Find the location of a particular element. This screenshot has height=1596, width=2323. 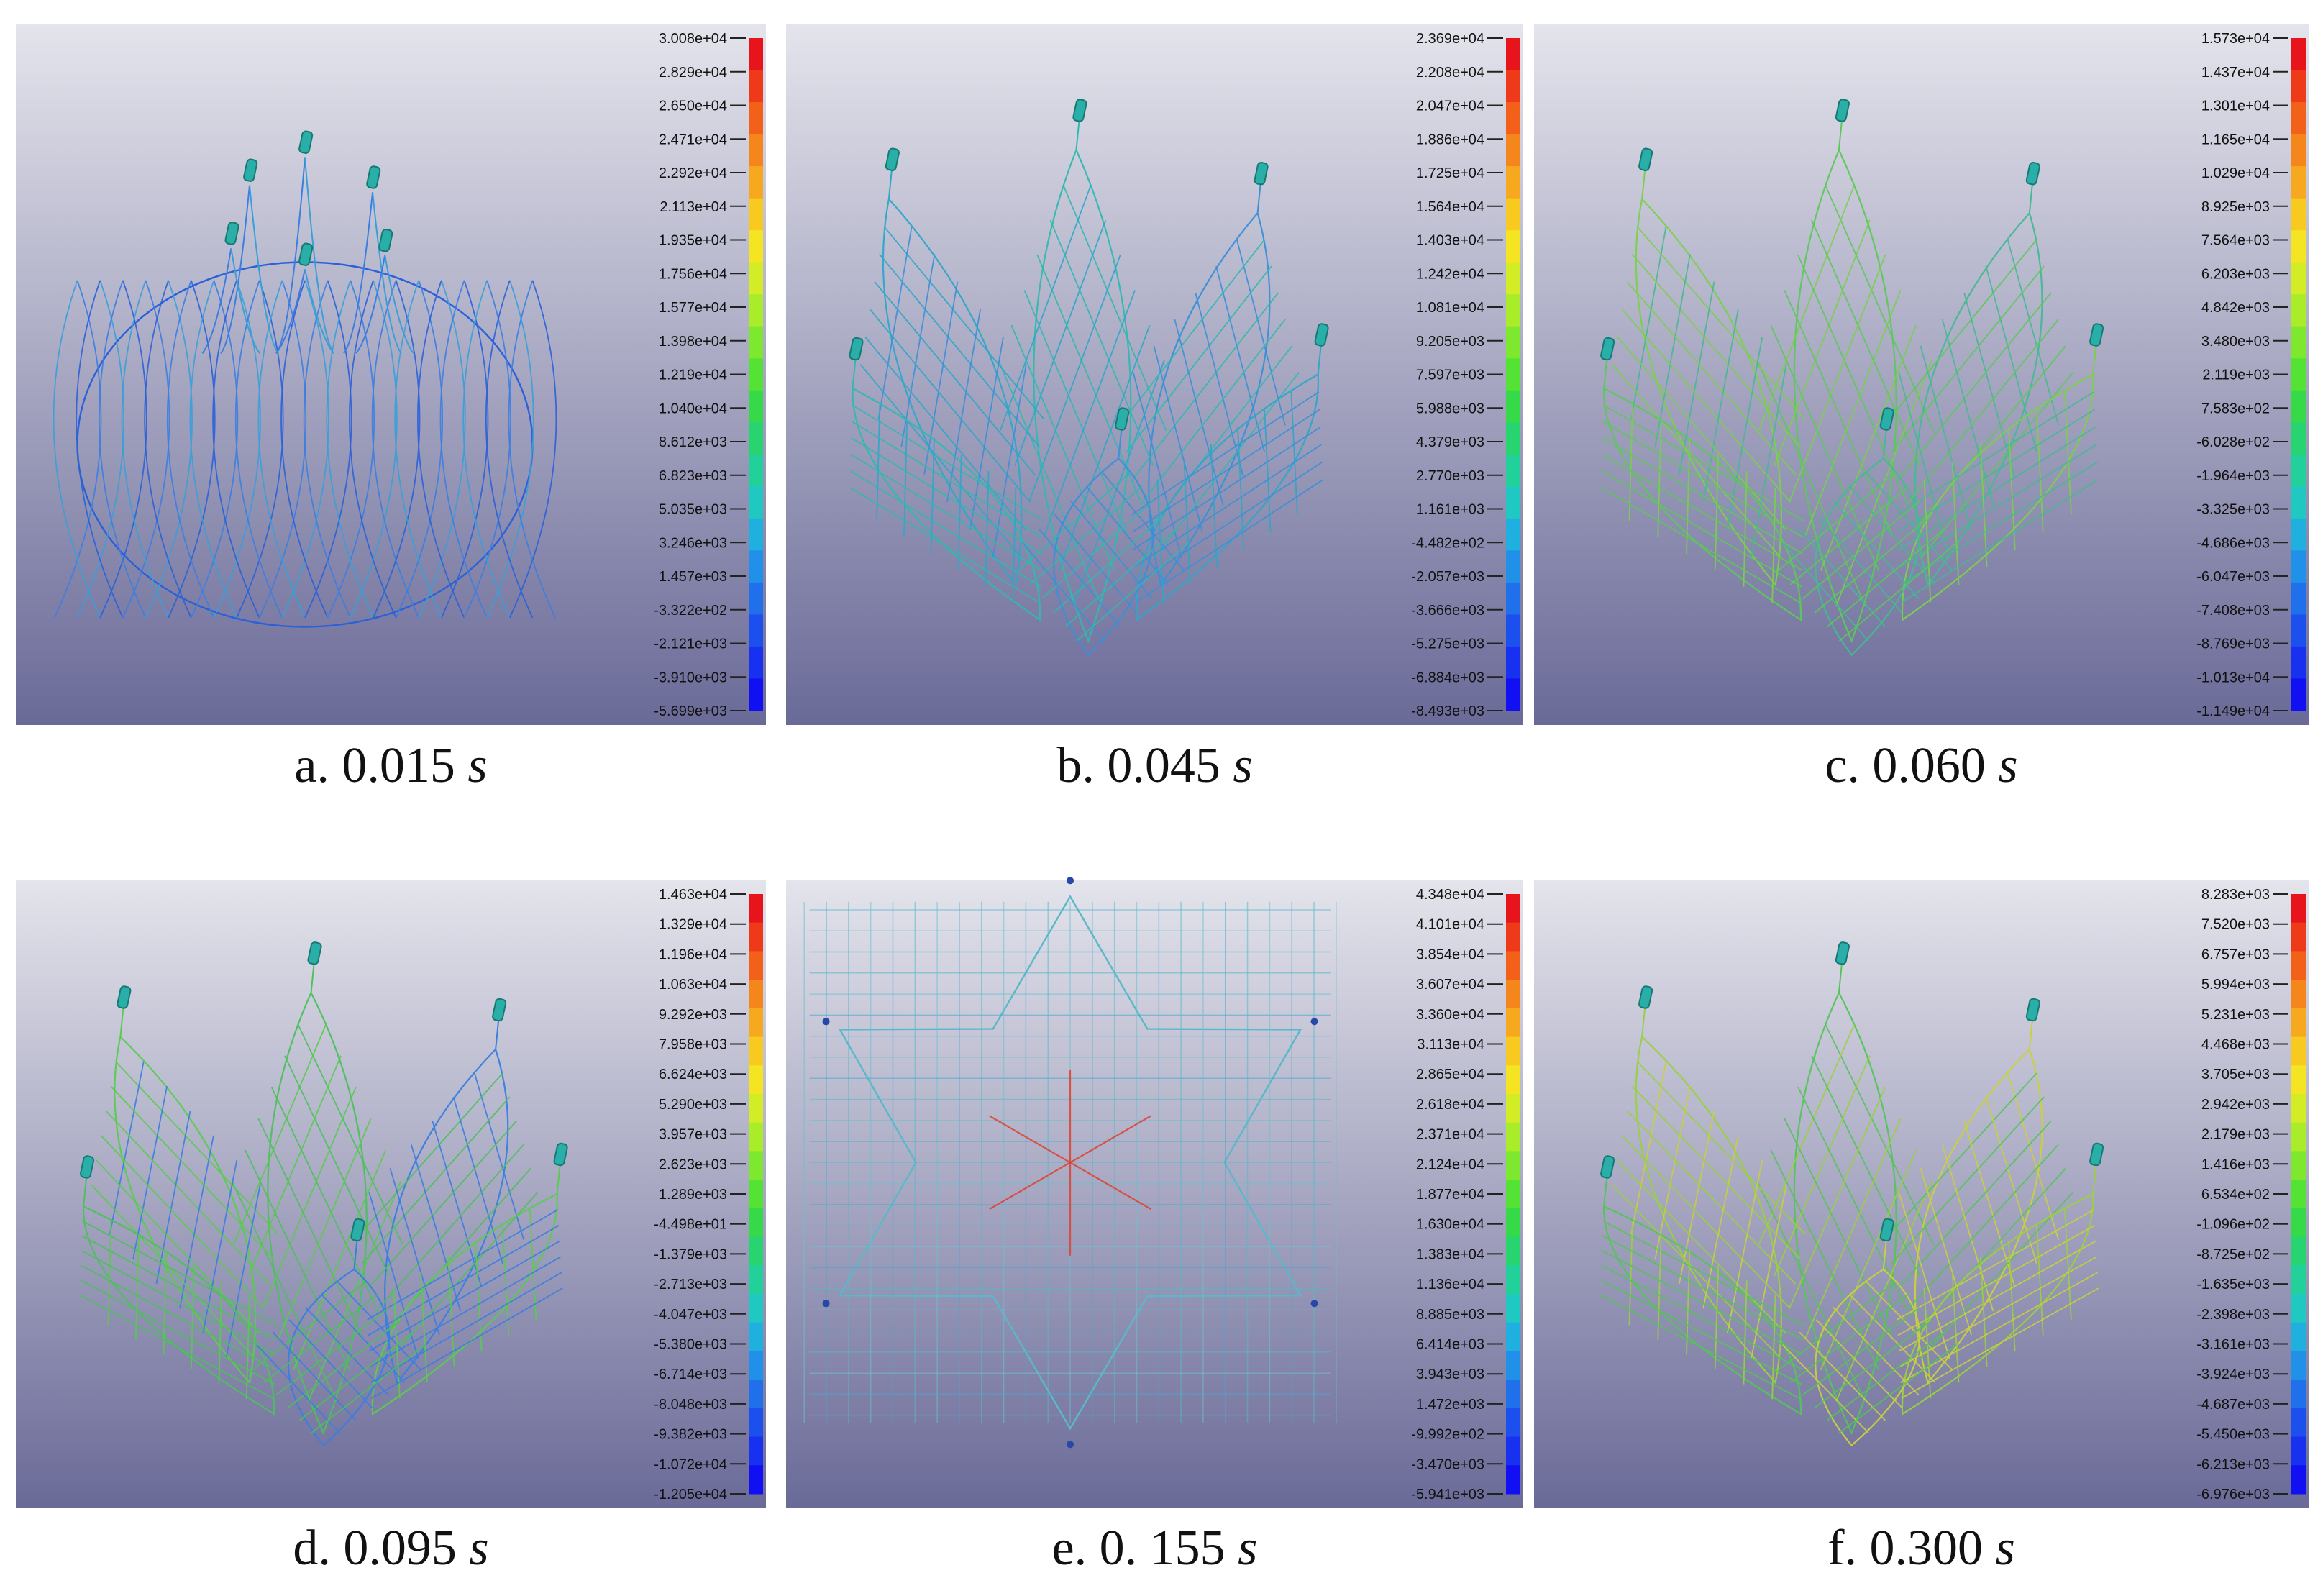

colorbar-tick-label: 1.725e+04 is located at coordinates (1450, 173).